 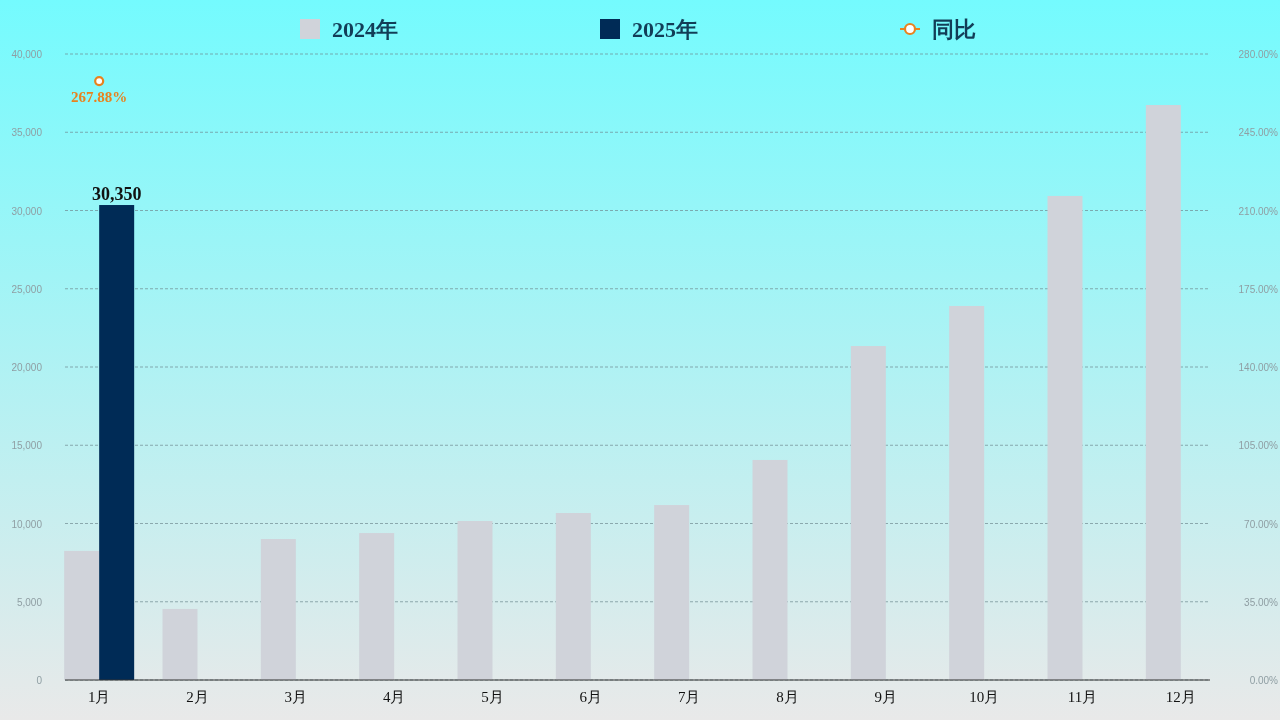 What do you see at coordinates (197, 697) in the screenshot?
I see `x-tick-label: 2月` at bounding box center [197, 697].